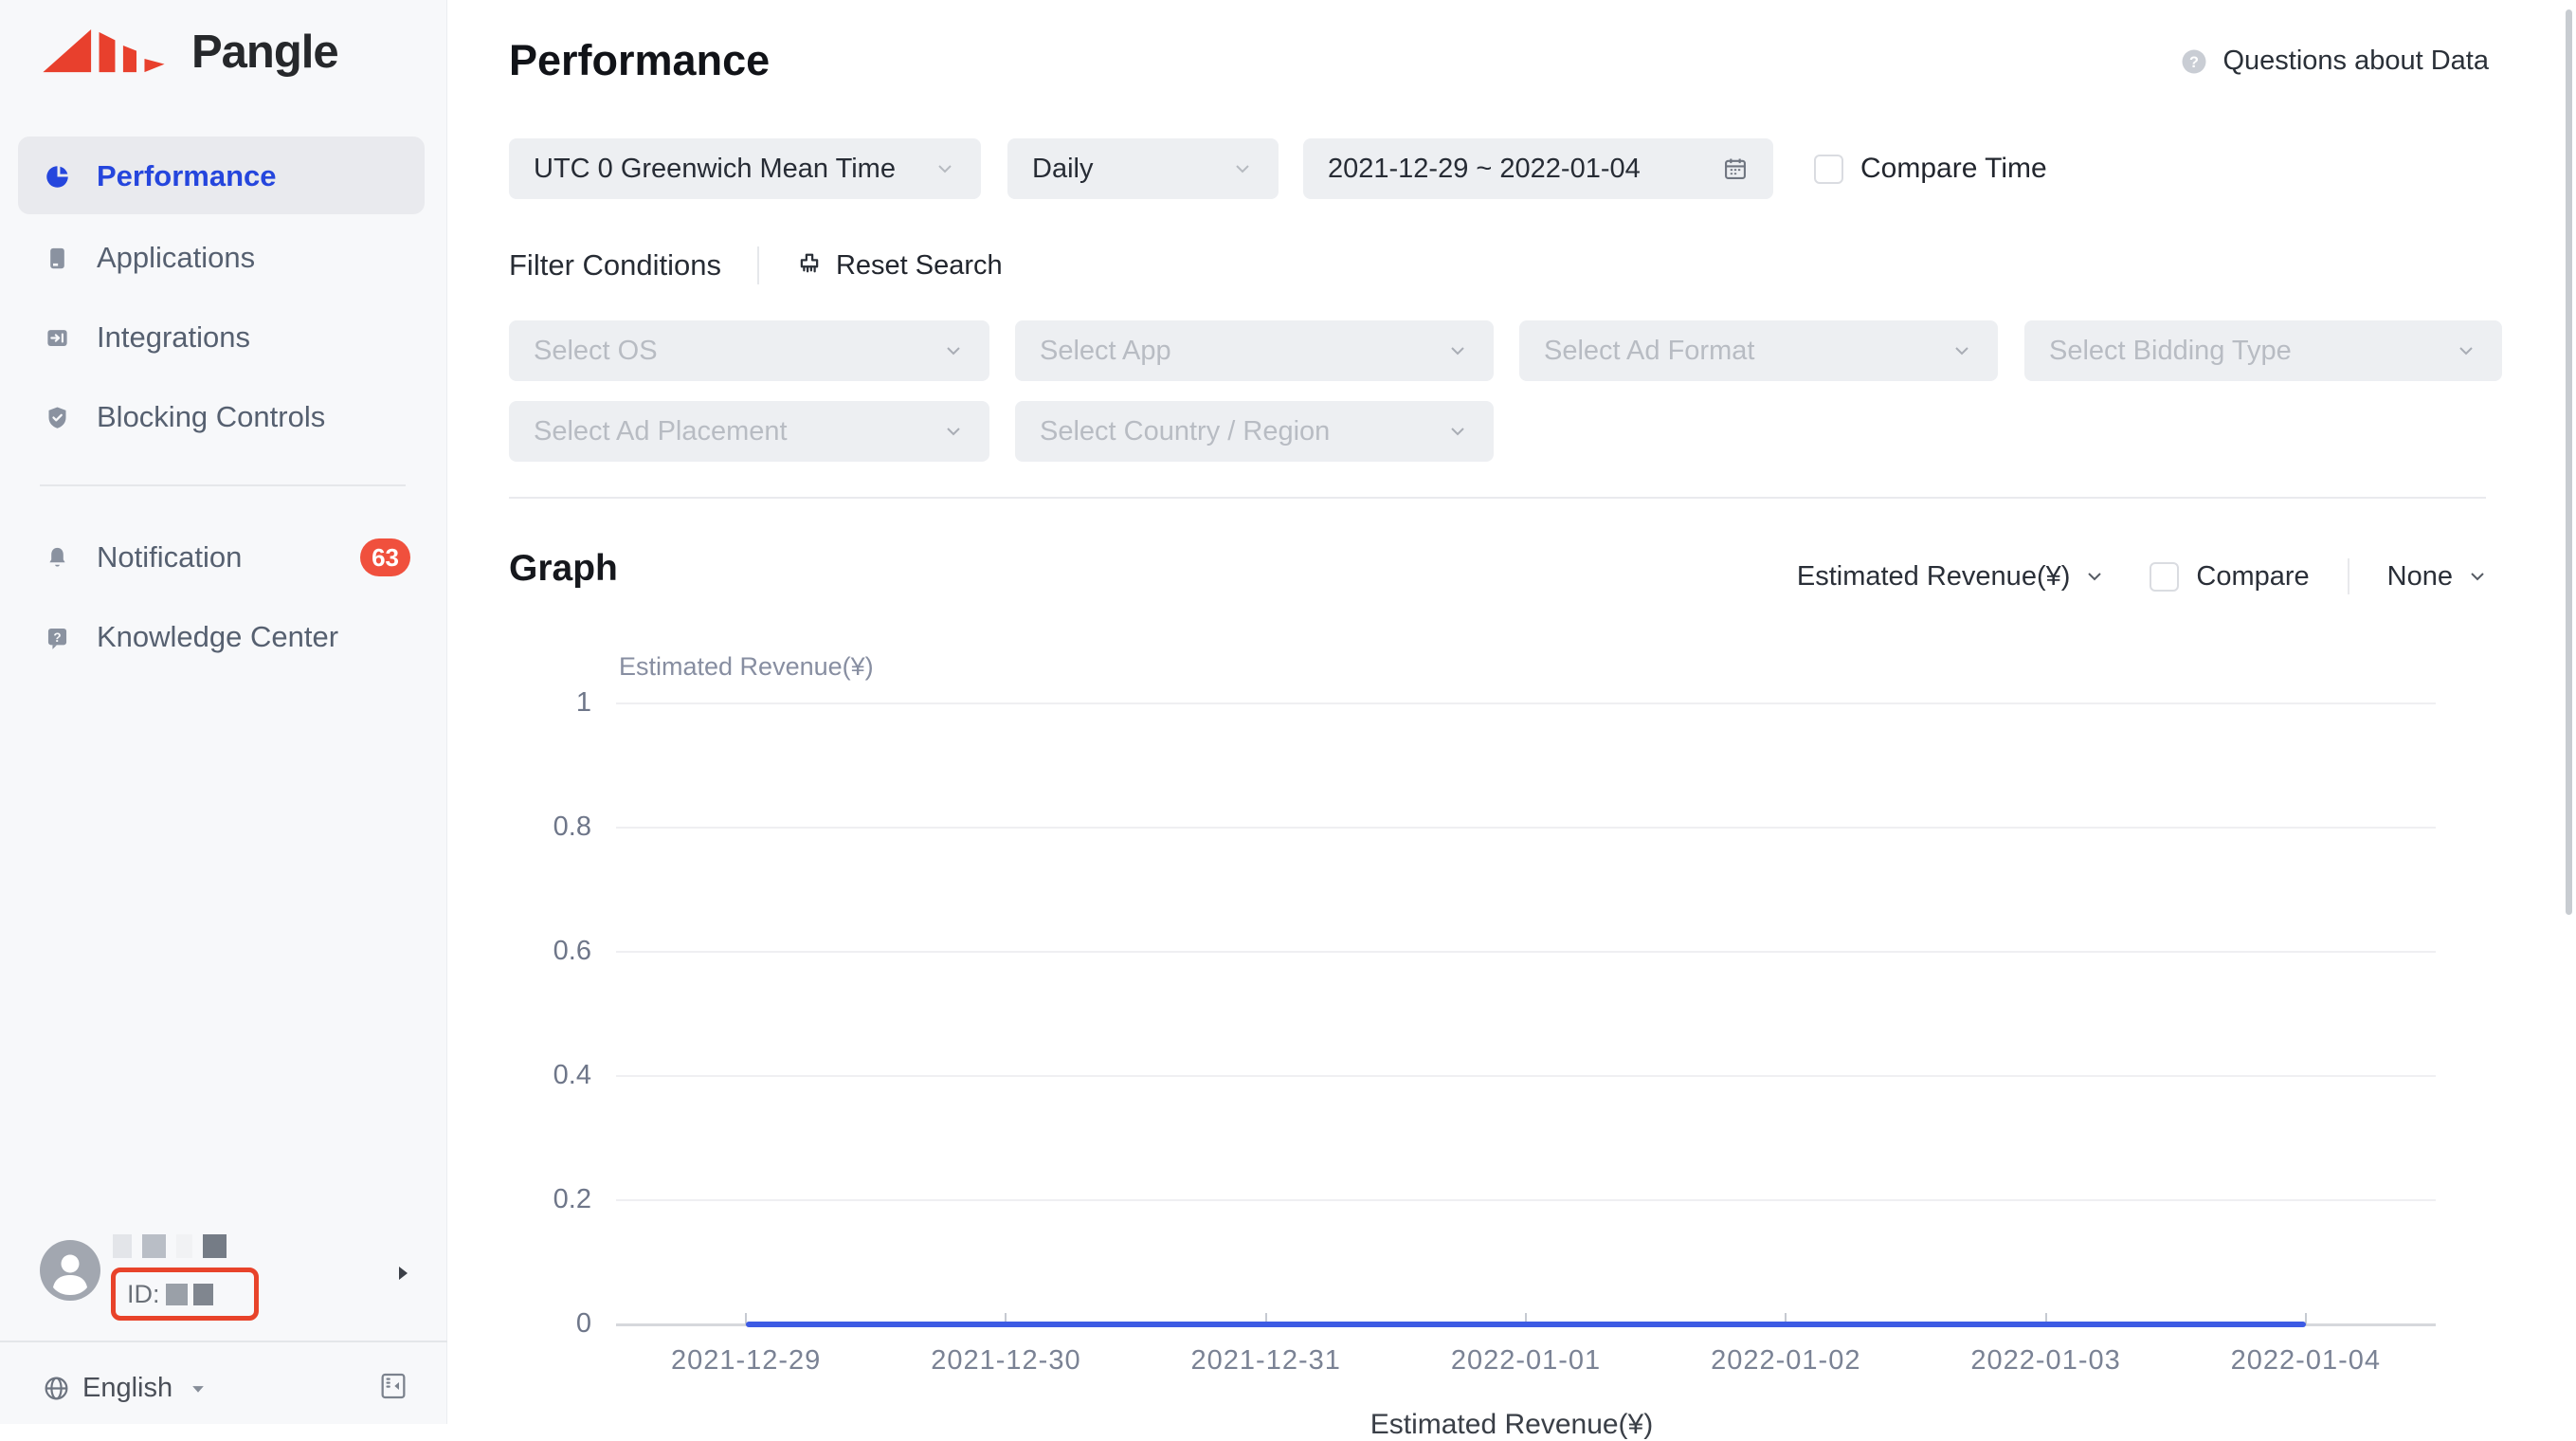  I want to click on sidebar-item-knowledge-center: ? Knowledge Center, so click(223, 637).